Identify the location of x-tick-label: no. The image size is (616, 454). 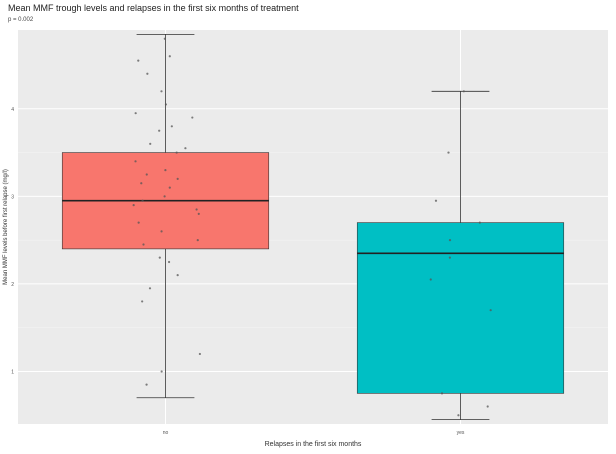
(166, 433).